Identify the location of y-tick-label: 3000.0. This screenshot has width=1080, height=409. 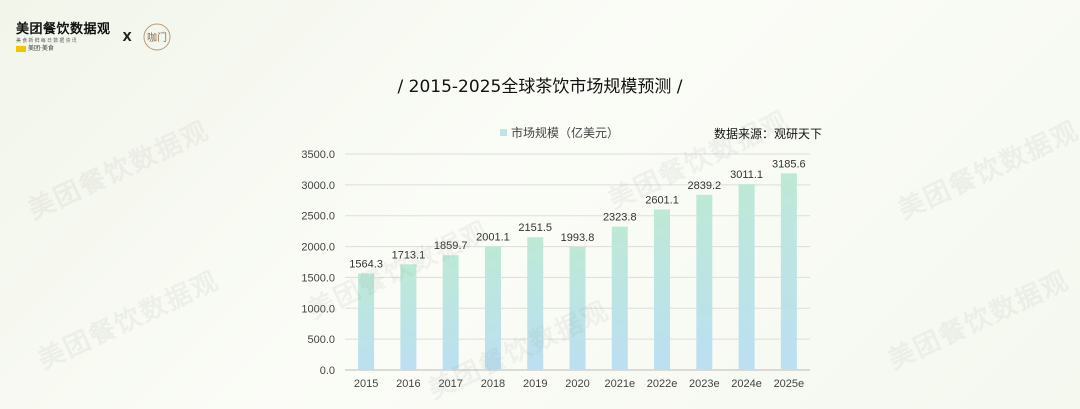
(318, 186).